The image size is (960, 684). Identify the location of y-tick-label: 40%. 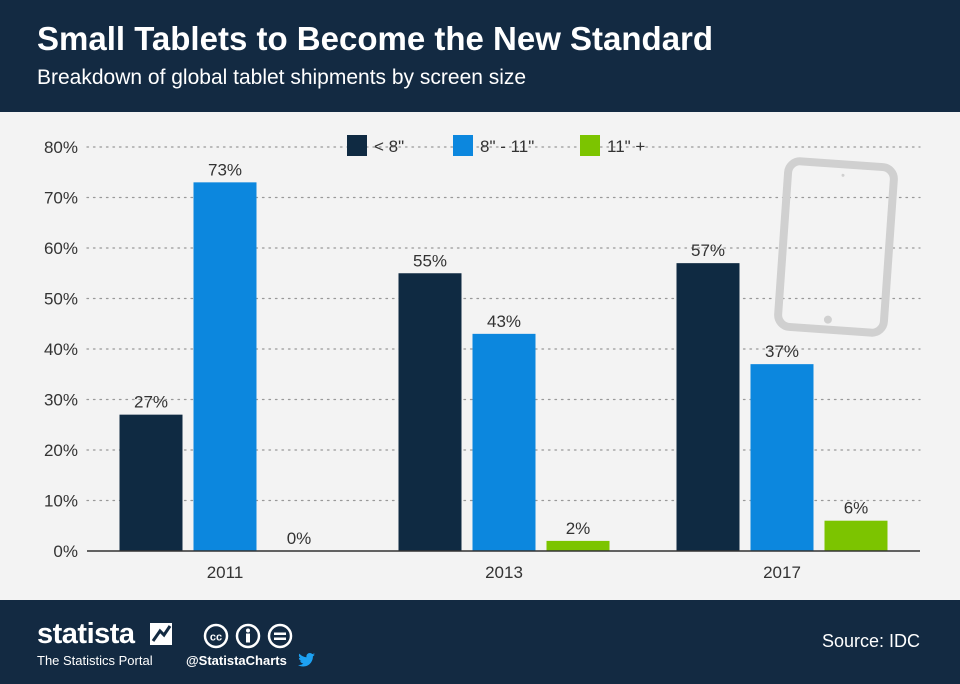
(61, 349).